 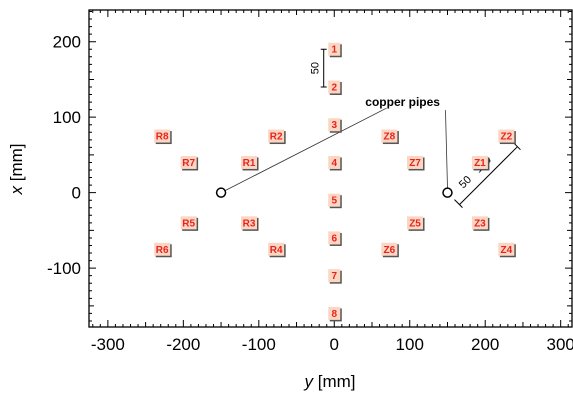 I want to click on x-tick-label: -100, so click(x=259, y=344).